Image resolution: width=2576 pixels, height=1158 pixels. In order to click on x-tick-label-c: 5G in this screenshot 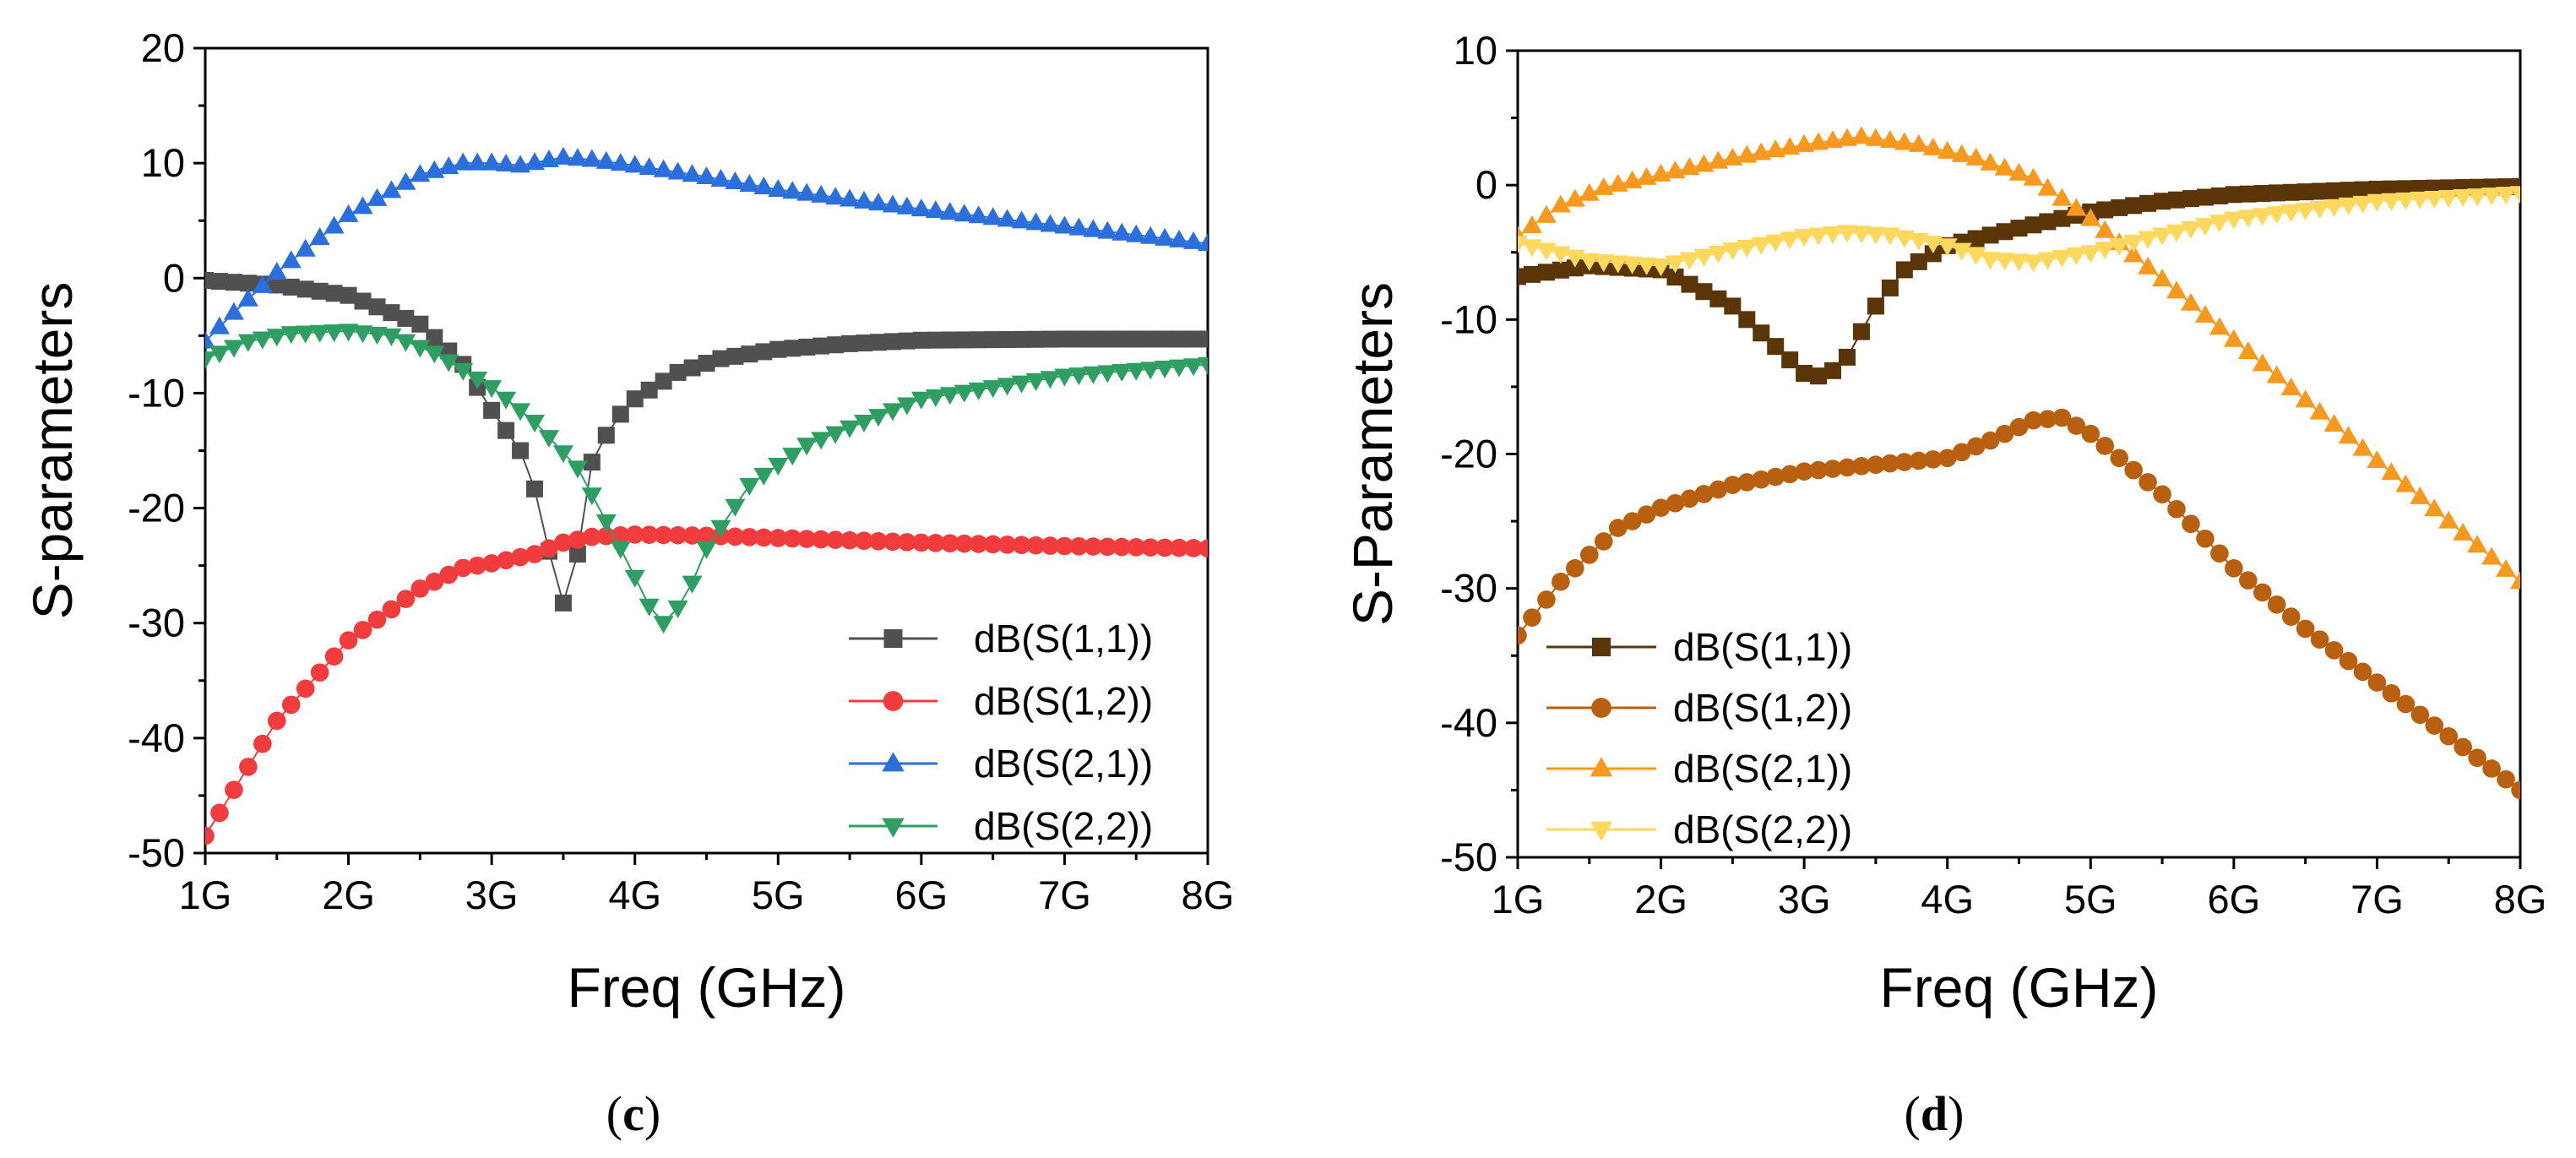, I will do `click(778, 895)`.